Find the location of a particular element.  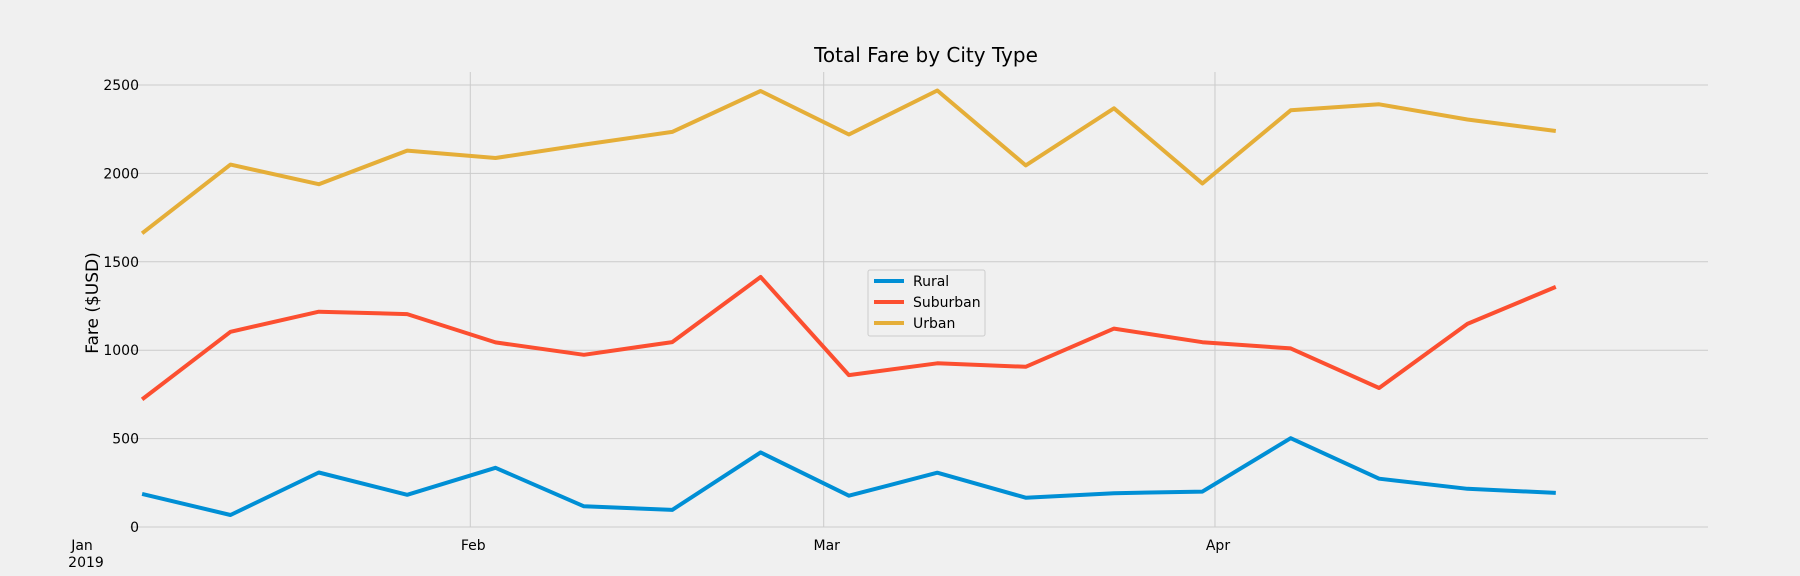

legend-label-rural: Rural is located at coordinates (931, 282).